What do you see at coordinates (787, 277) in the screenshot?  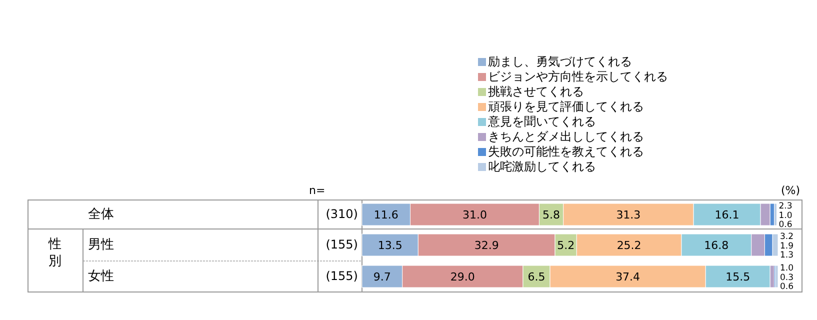 I see `data-label: 0.3` at bounding box center [787, 277].